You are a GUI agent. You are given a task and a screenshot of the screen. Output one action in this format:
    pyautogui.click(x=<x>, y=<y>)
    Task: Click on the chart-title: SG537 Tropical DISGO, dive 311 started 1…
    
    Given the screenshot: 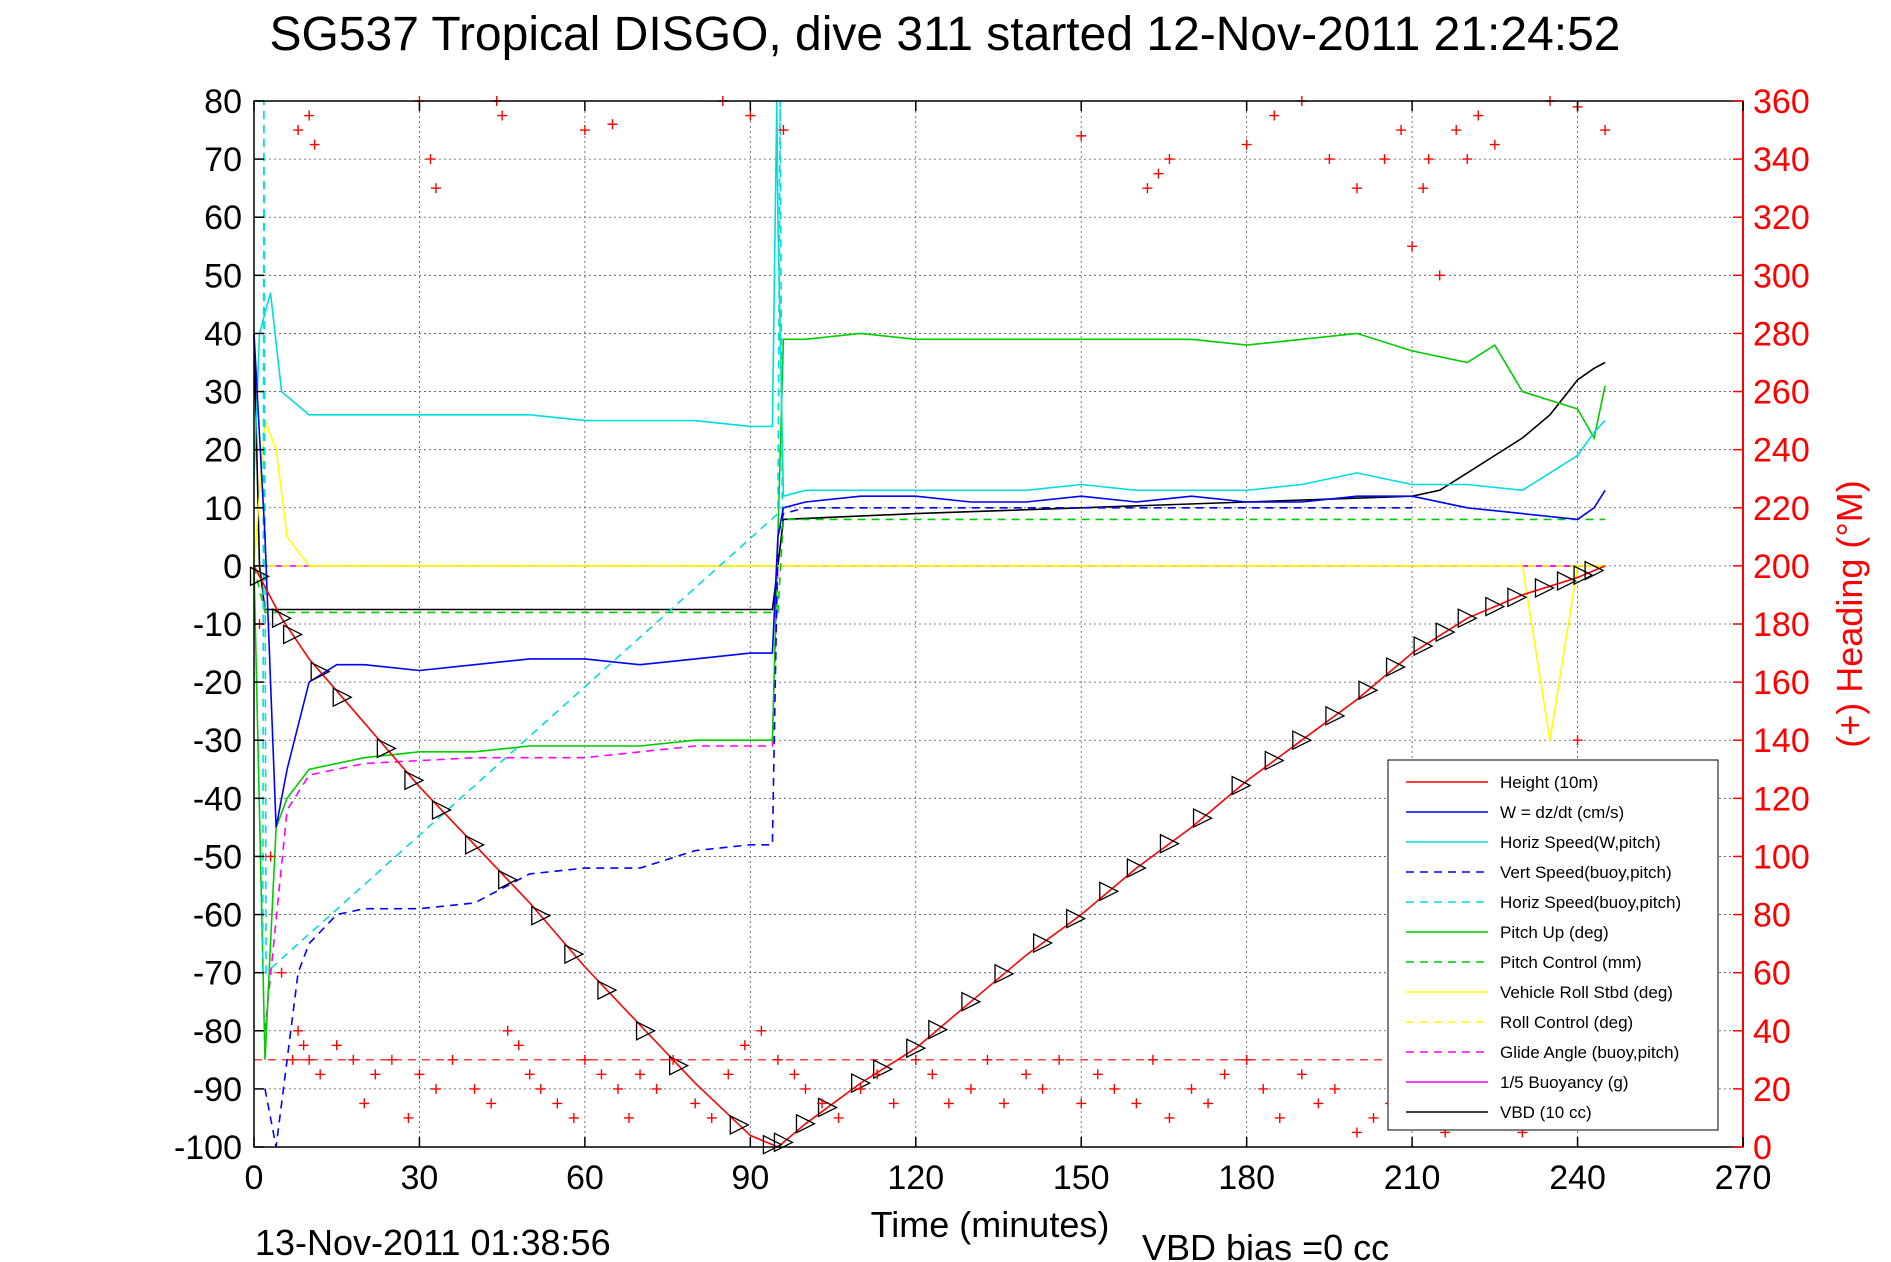 What is the action you would take?
    pyautogui.click(x=945, y=34)
    